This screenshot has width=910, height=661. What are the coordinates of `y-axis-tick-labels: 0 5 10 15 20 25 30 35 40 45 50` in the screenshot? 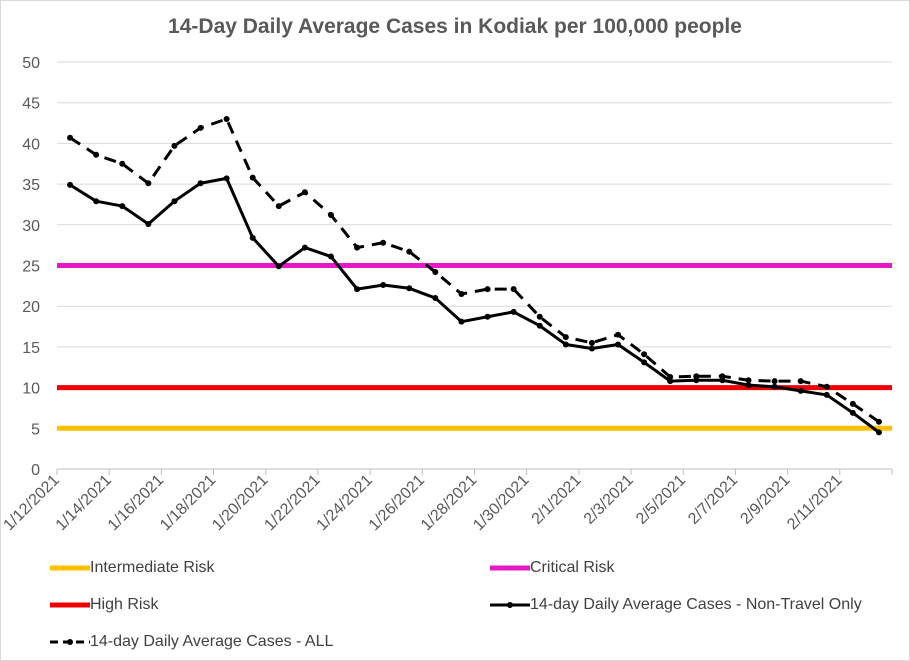 It's located at (31, 267).